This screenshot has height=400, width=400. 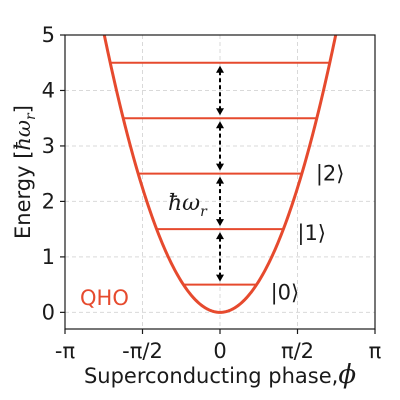 What do you see at coordinates (23, 195) in the screenshot?
I see `y-axis-title-text: Energy [` at bounding box center [23, 195].